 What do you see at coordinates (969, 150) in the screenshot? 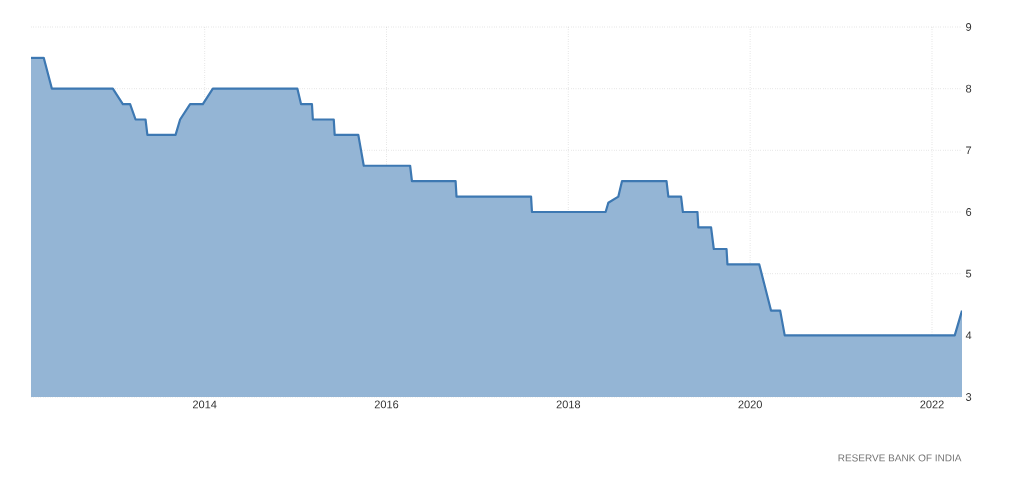
I see `y-tick-label: 7` at bounding box center [969, 150].